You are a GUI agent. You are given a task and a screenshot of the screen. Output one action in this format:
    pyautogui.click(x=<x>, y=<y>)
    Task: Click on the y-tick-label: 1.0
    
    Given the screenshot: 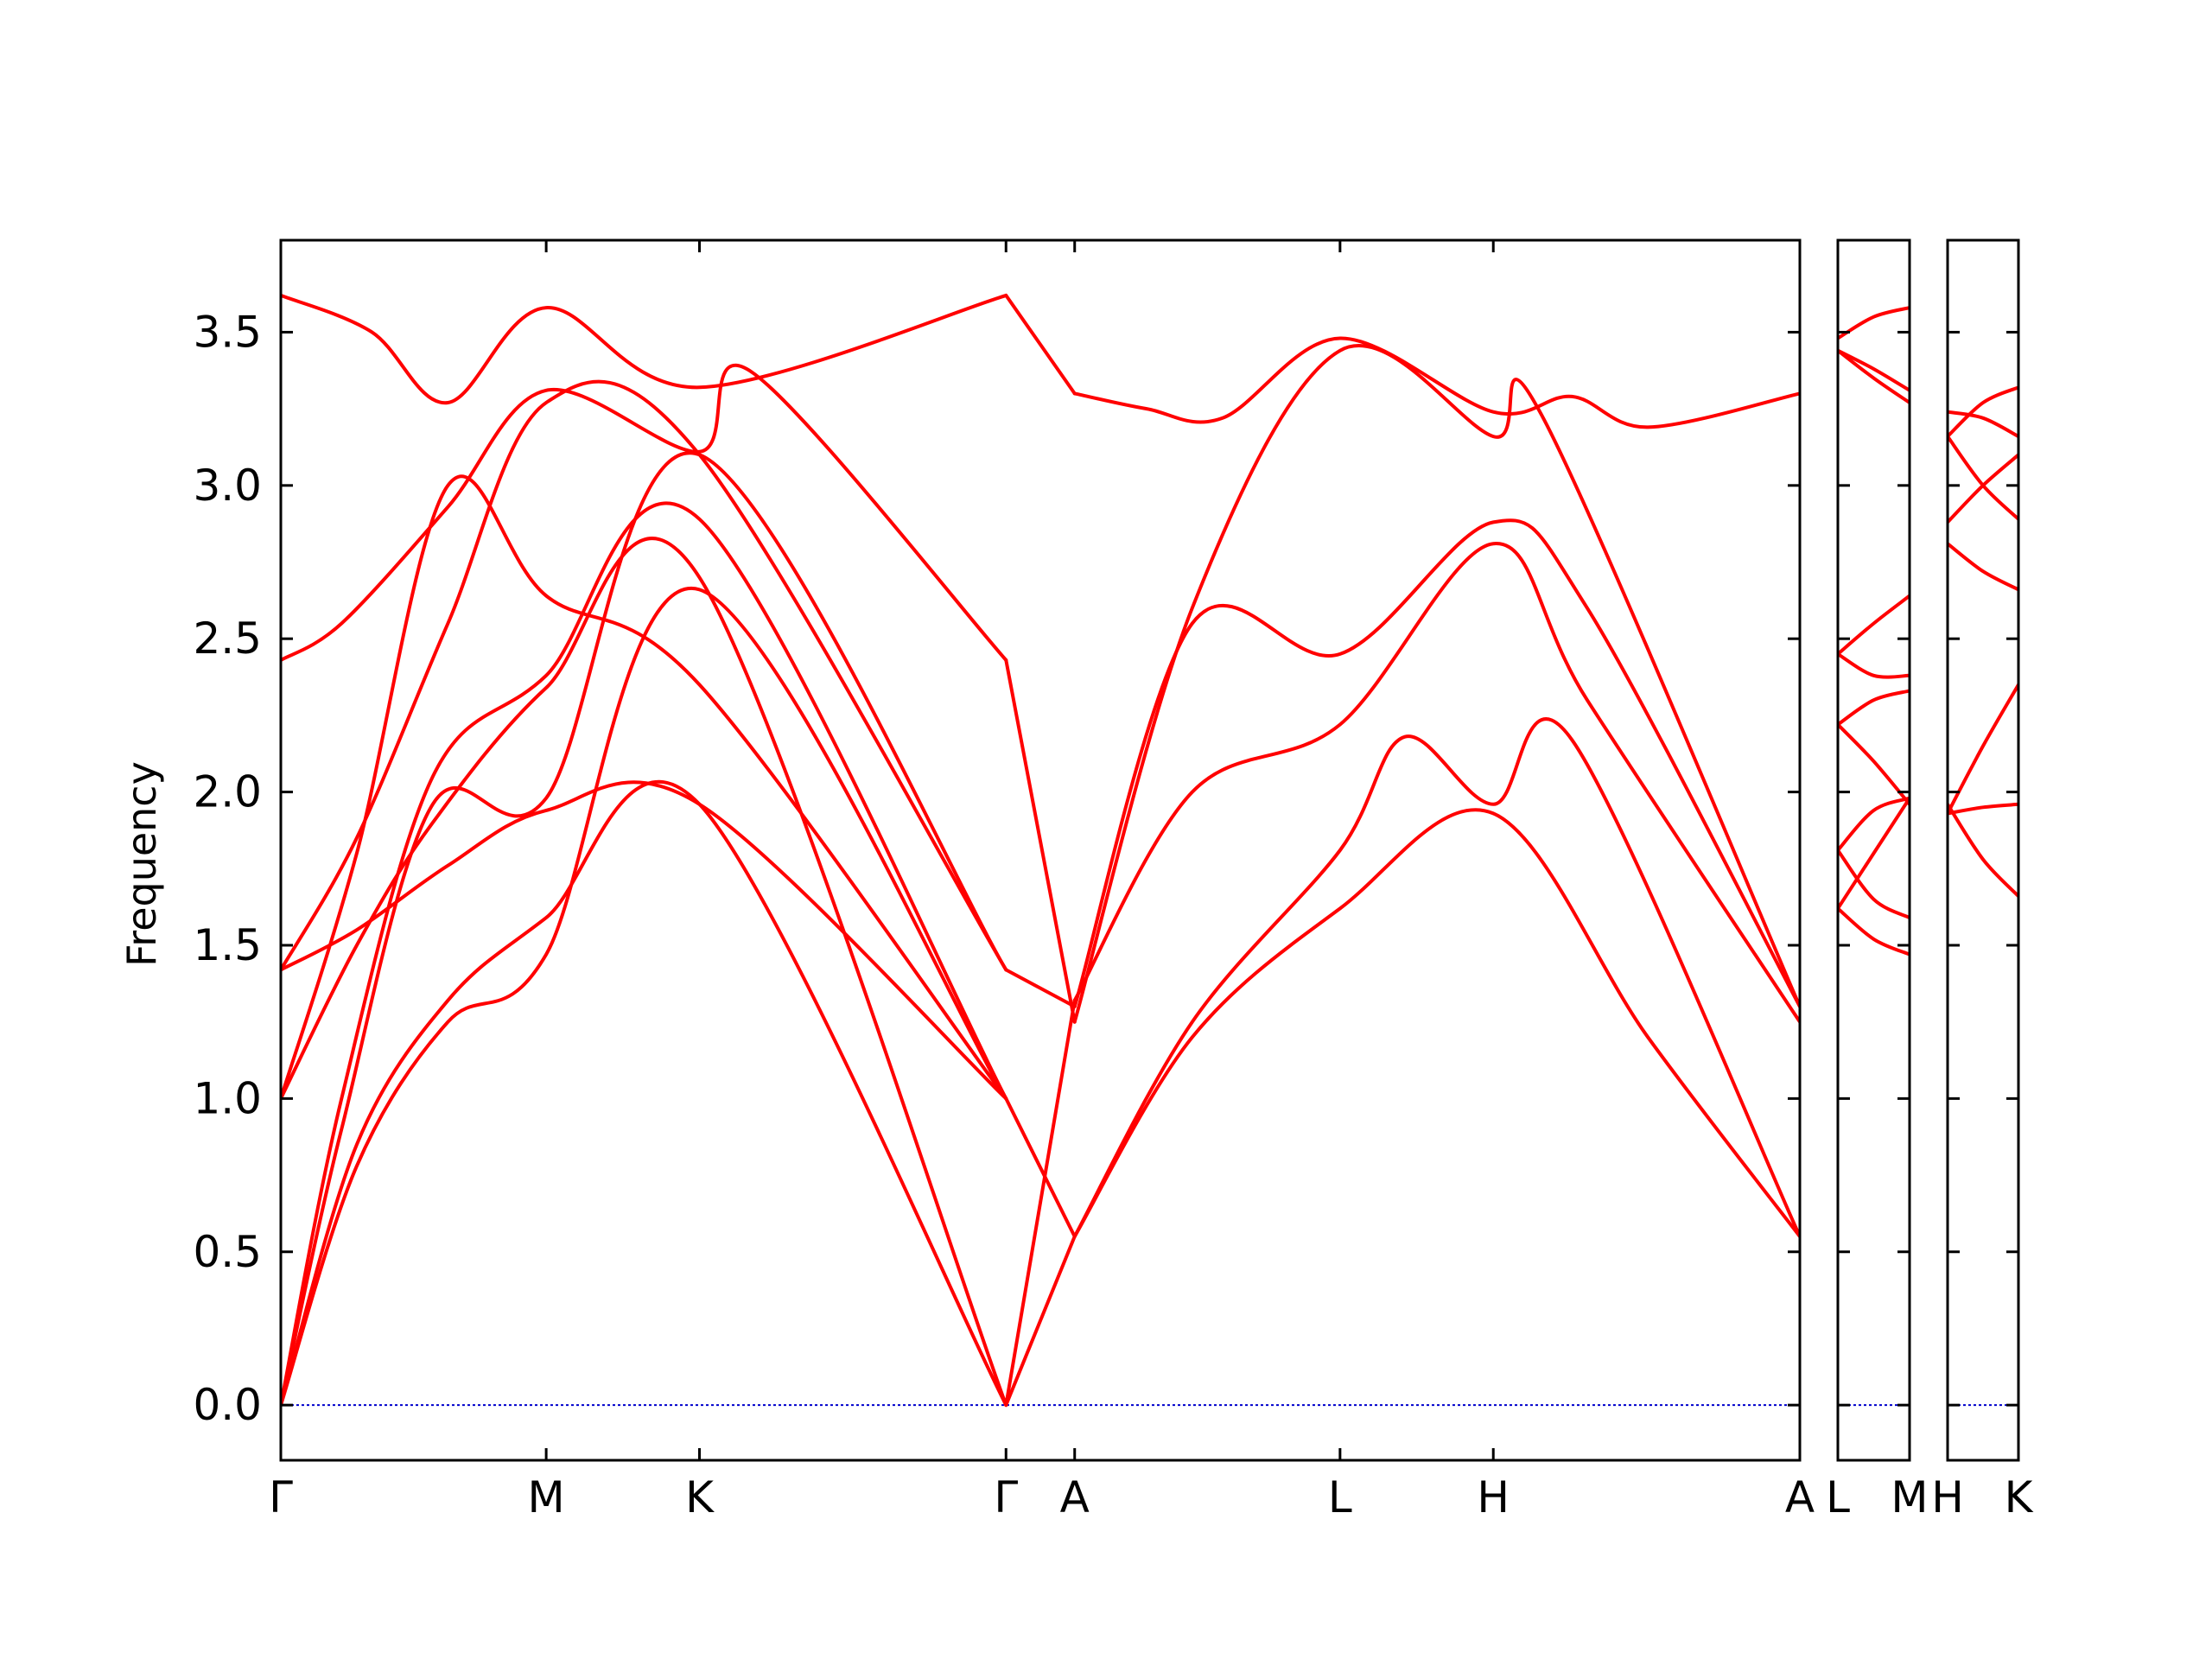 What is the action you would take?
    pyautogui.click(x=227, y=1098)
    